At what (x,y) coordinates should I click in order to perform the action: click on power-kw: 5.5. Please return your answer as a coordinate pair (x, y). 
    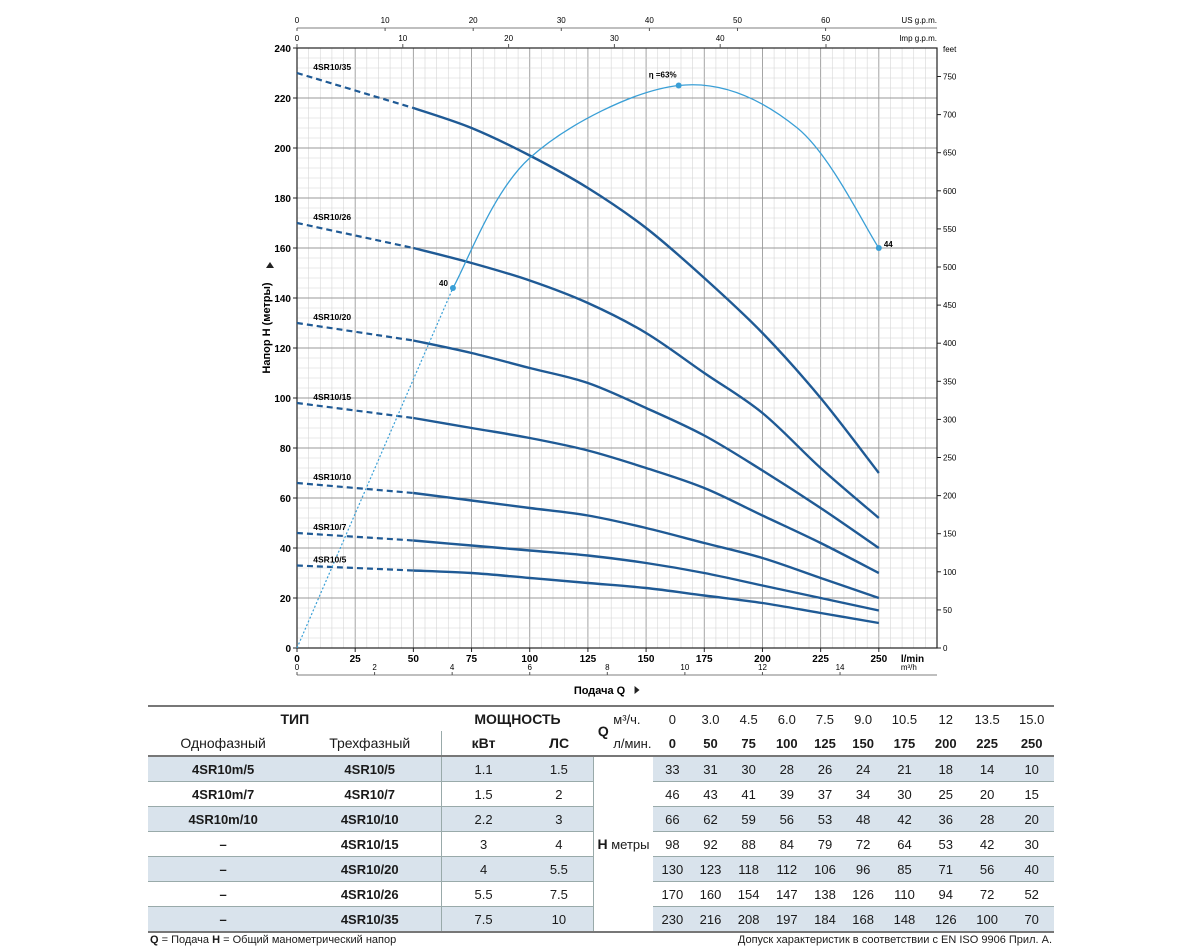
    Looking at the image, I should click on (483, 894).